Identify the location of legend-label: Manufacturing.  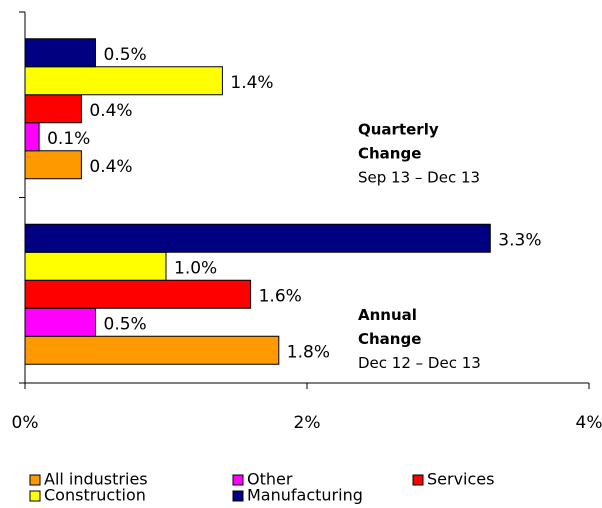
(305, 495).